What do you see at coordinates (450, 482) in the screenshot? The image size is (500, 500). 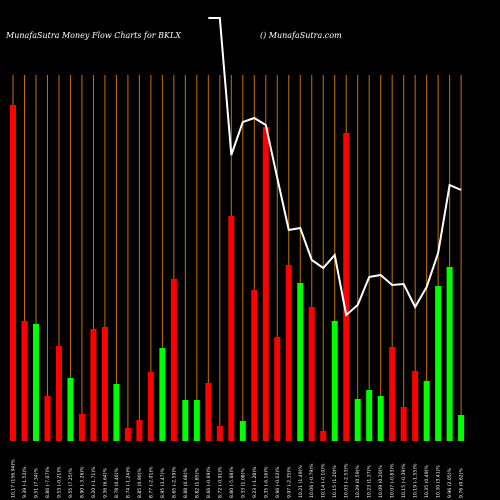 I see `x-tick-label: 9.96 (2.05)%` at bounding box center [450, 482].